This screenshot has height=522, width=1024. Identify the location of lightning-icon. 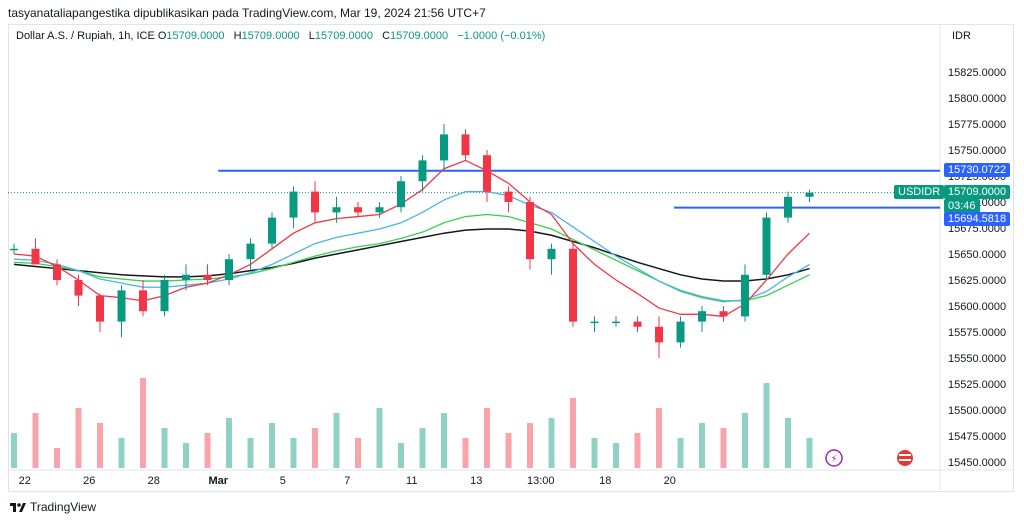
(834, 458).